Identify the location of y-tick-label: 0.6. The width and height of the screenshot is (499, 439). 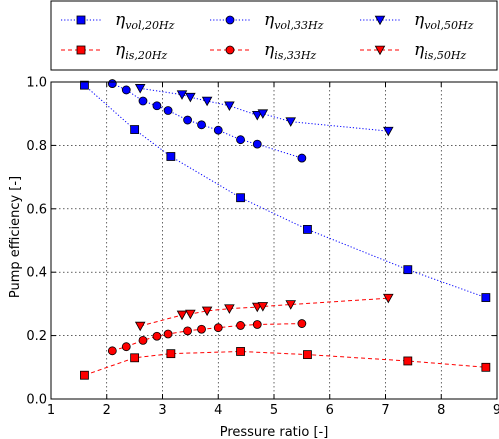
(36, 209).